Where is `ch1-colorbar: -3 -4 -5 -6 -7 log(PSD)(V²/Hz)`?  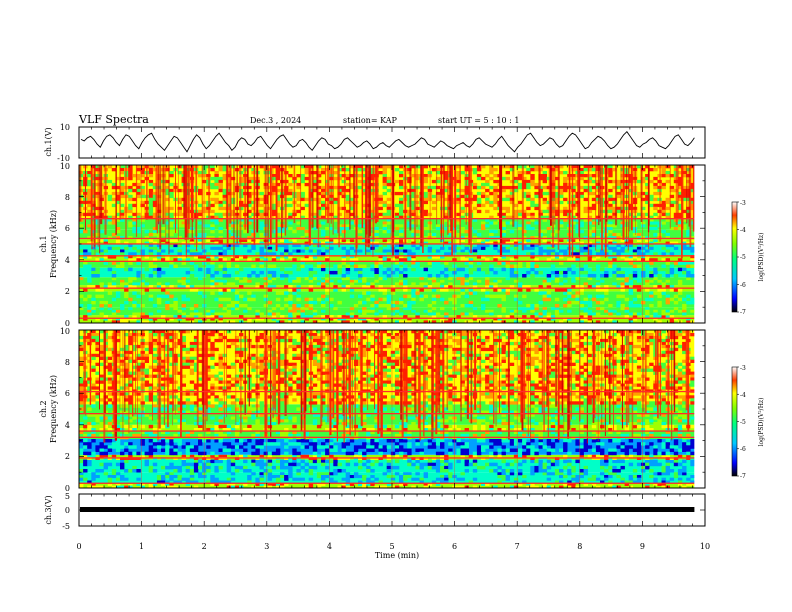 ch1-colorbar: -3 -4 -5 -6 -7 log(PSD)(V²/Hz) is located at coordinates (748, 258).